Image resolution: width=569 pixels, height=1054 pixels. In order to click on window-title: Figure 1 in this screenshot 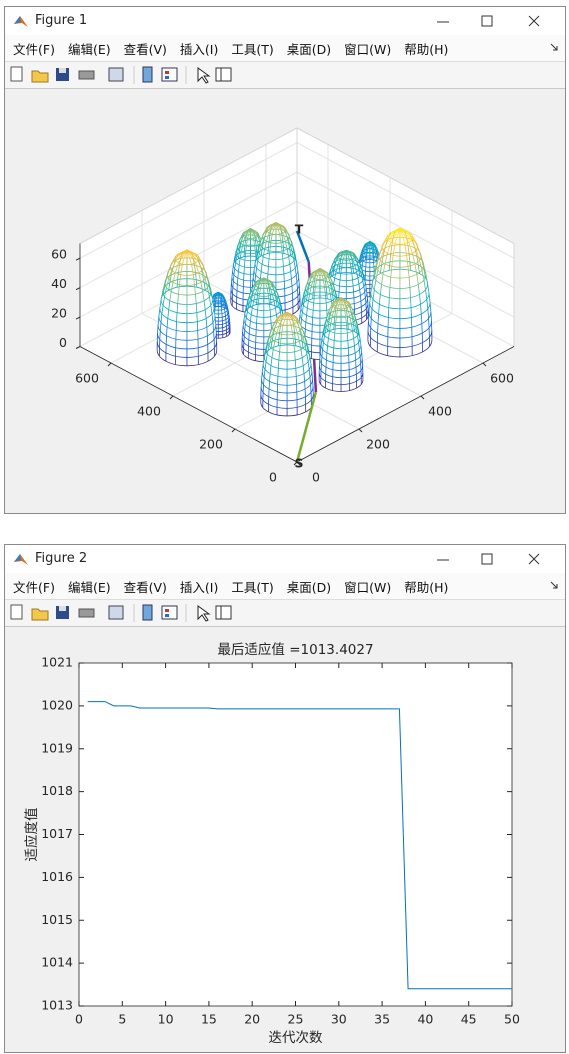, I will do `click(61, 20)`.